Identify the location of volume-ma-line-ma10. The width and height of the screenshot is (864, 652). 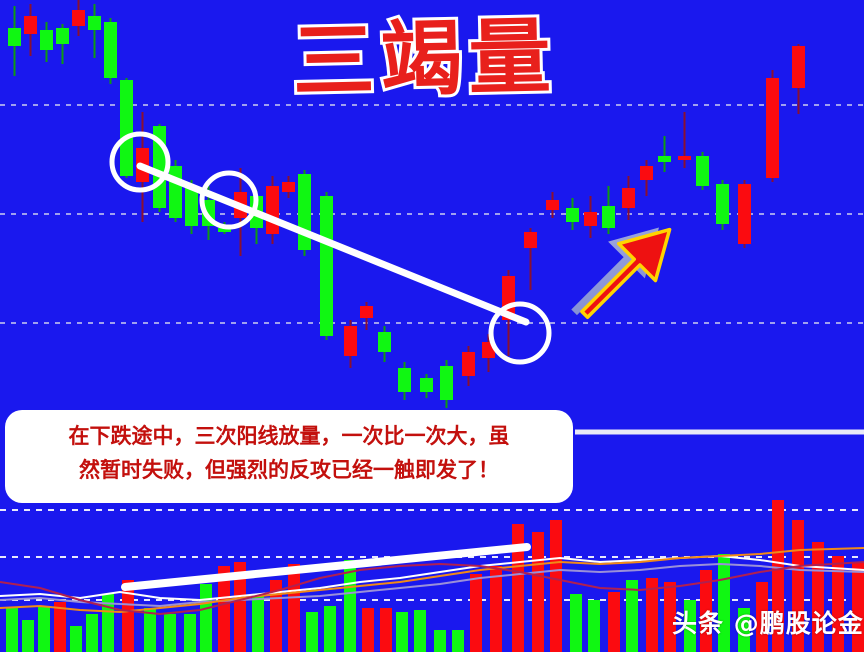
(432, 585).